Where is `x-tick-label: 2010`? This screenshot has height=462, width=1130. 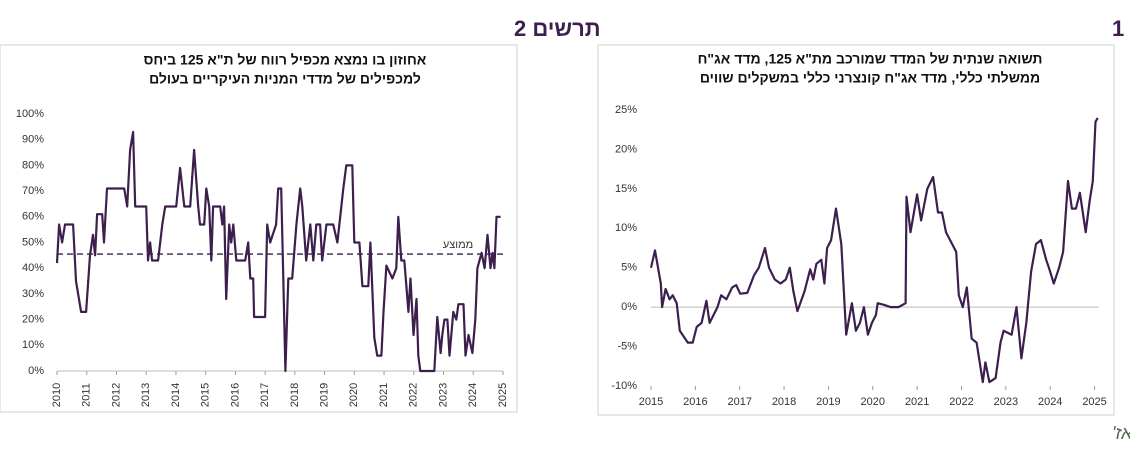
x-tick-label: 2010 is located at coordinates (57, 395).